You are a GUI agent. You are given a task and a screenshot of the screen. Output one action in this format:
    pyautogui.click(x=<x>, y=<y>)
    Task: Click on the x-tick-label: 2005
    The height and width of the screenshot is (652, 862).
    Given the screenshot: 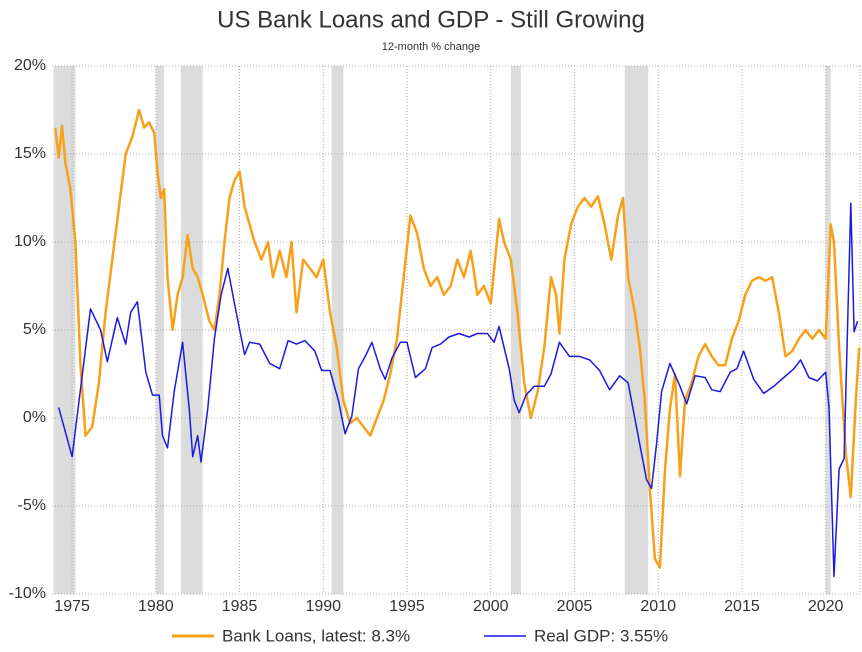 What is the action you would take?
    pyautogui.click(x=575, y=606)
    